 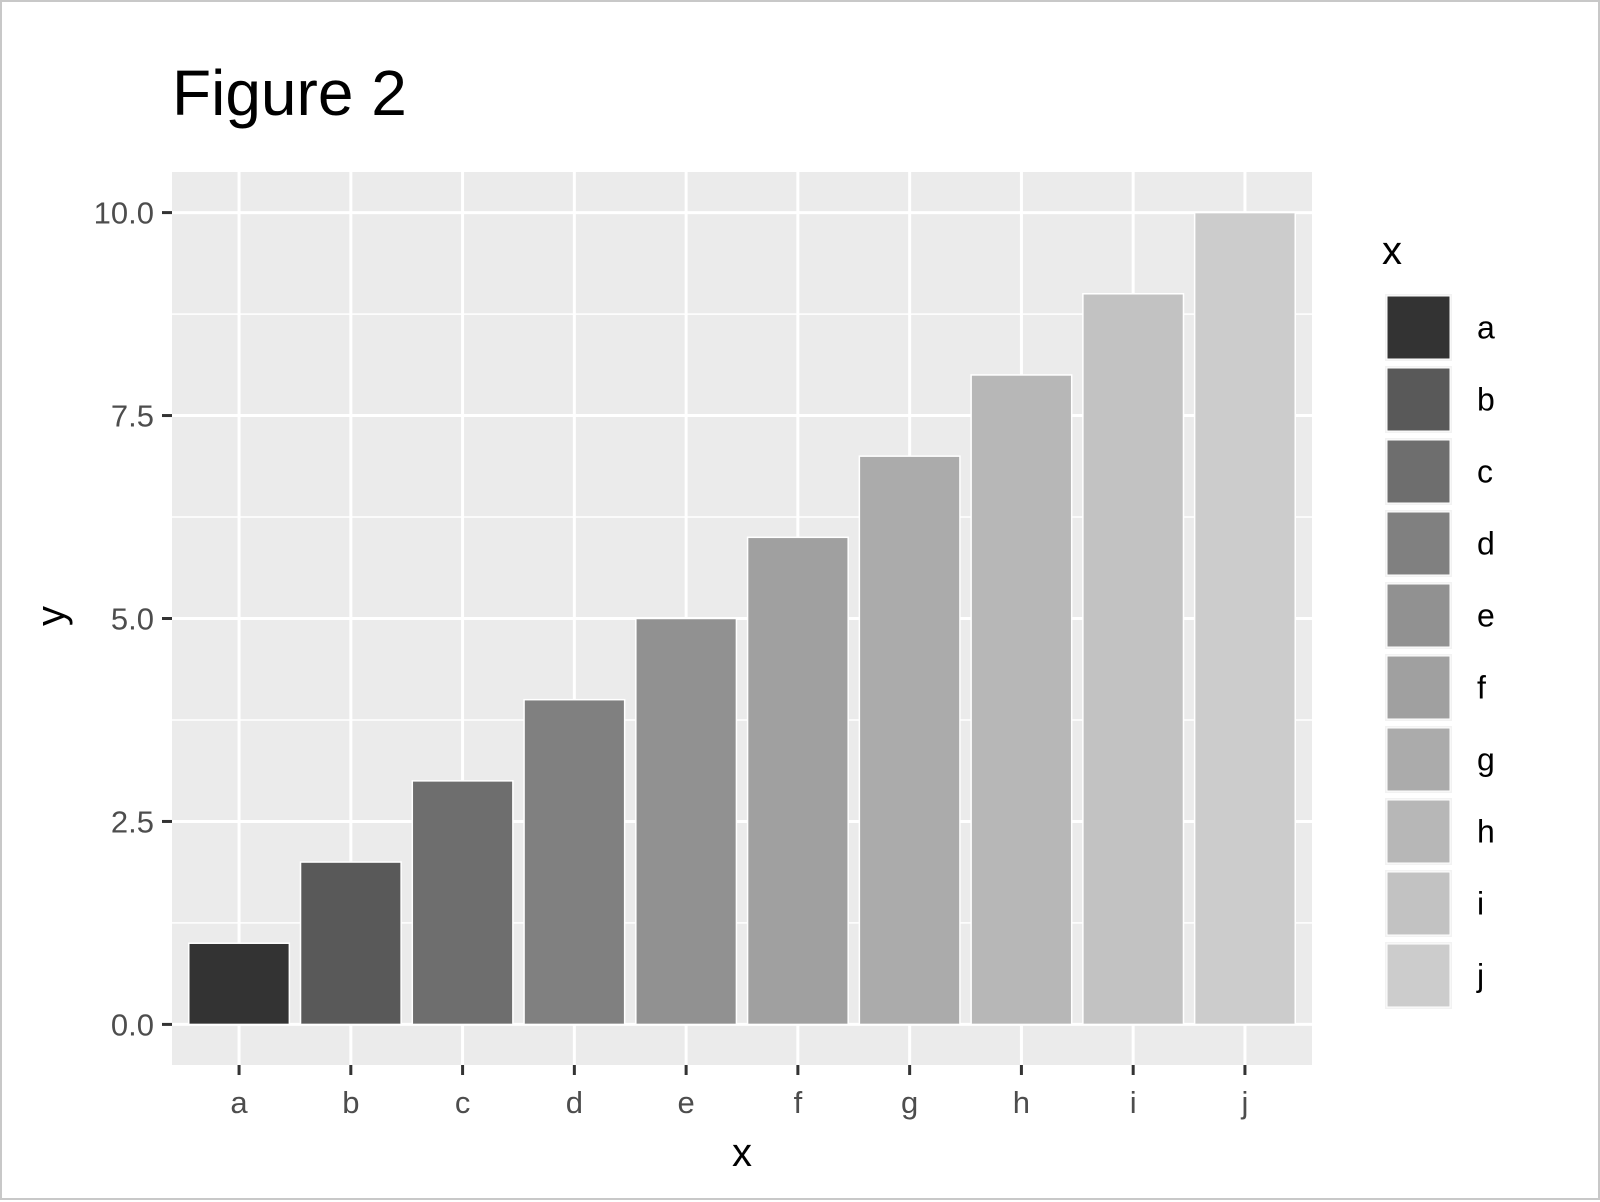 I want to click on bar-d, so click(x=574, y=862).